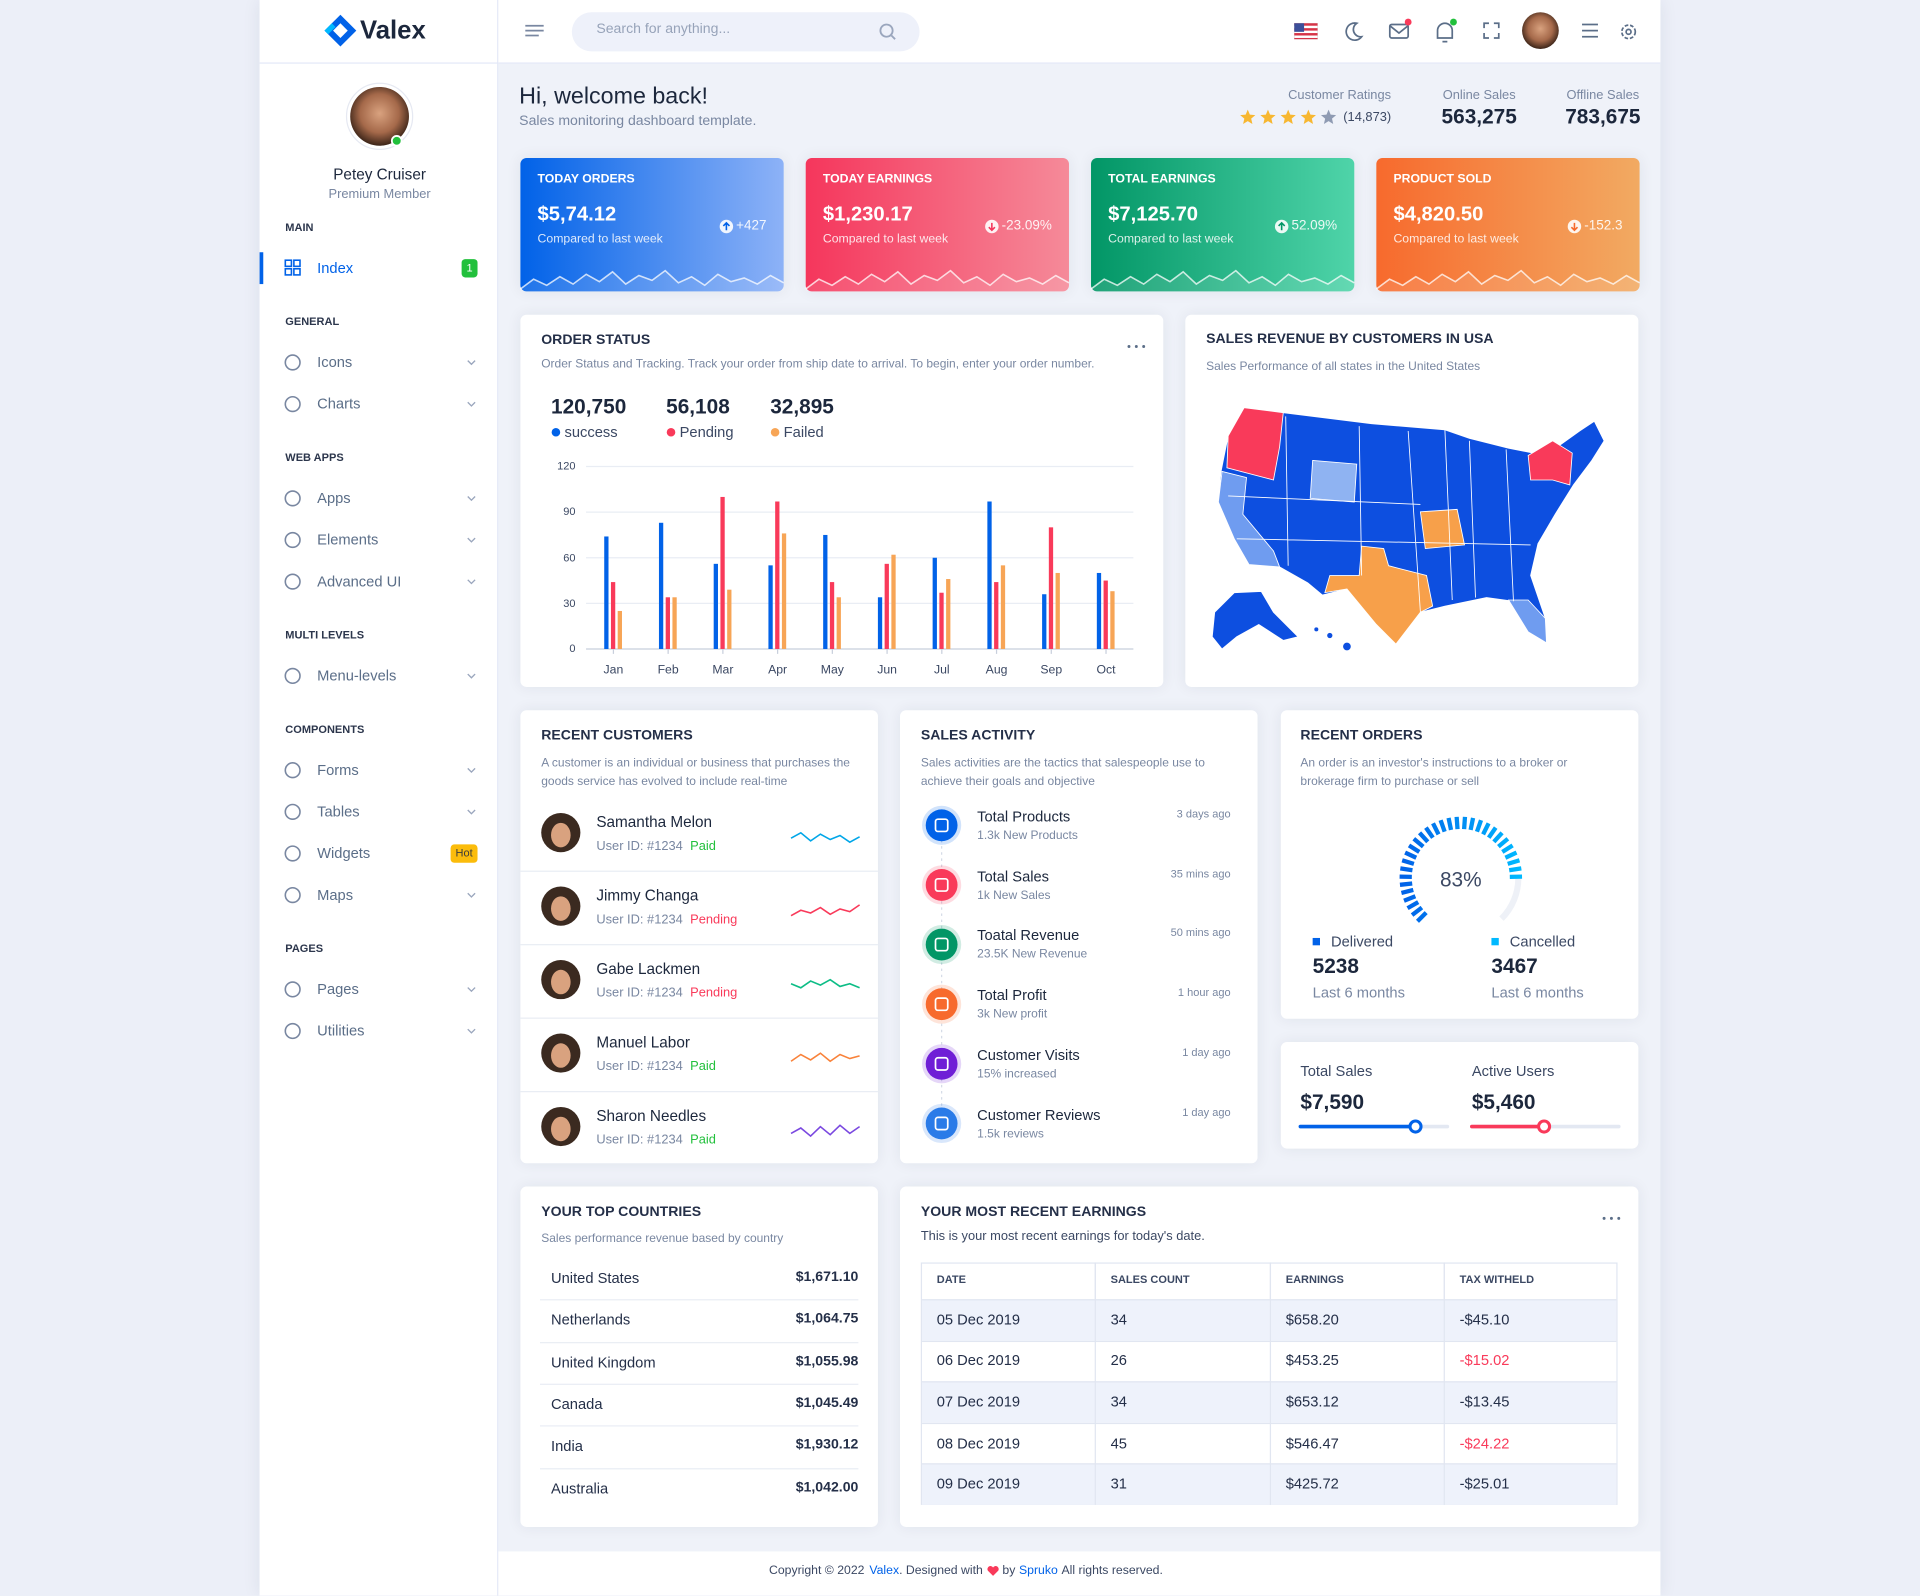 Image resolution: width=1920 pixels, height=1596 pixels. What do you see at coordinates (1312, 1484) in the screenshot?
I see `table-cell: $425.72` at bounding box center [1312, 1484].